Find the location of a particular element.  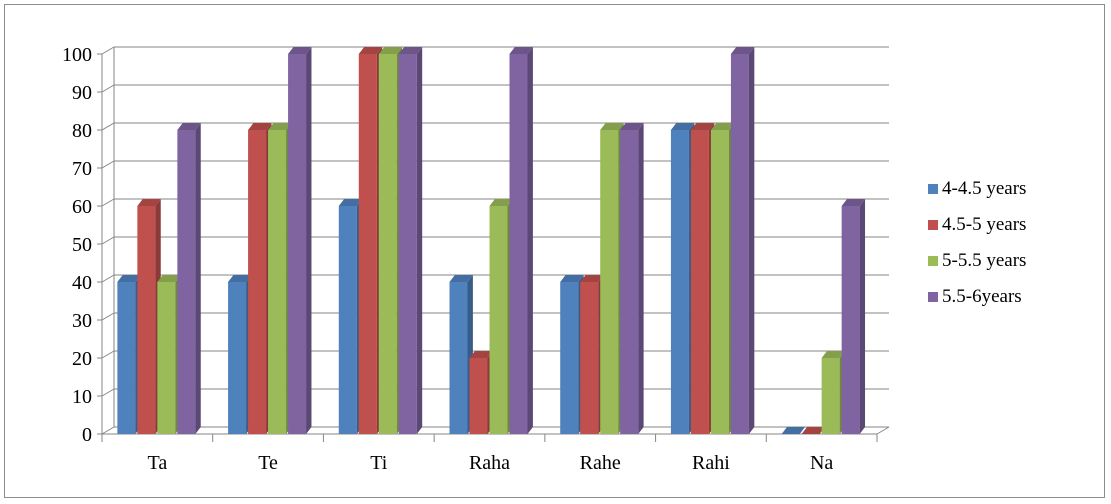

y-tick-label: 60 is located at coordinates (82, 207).